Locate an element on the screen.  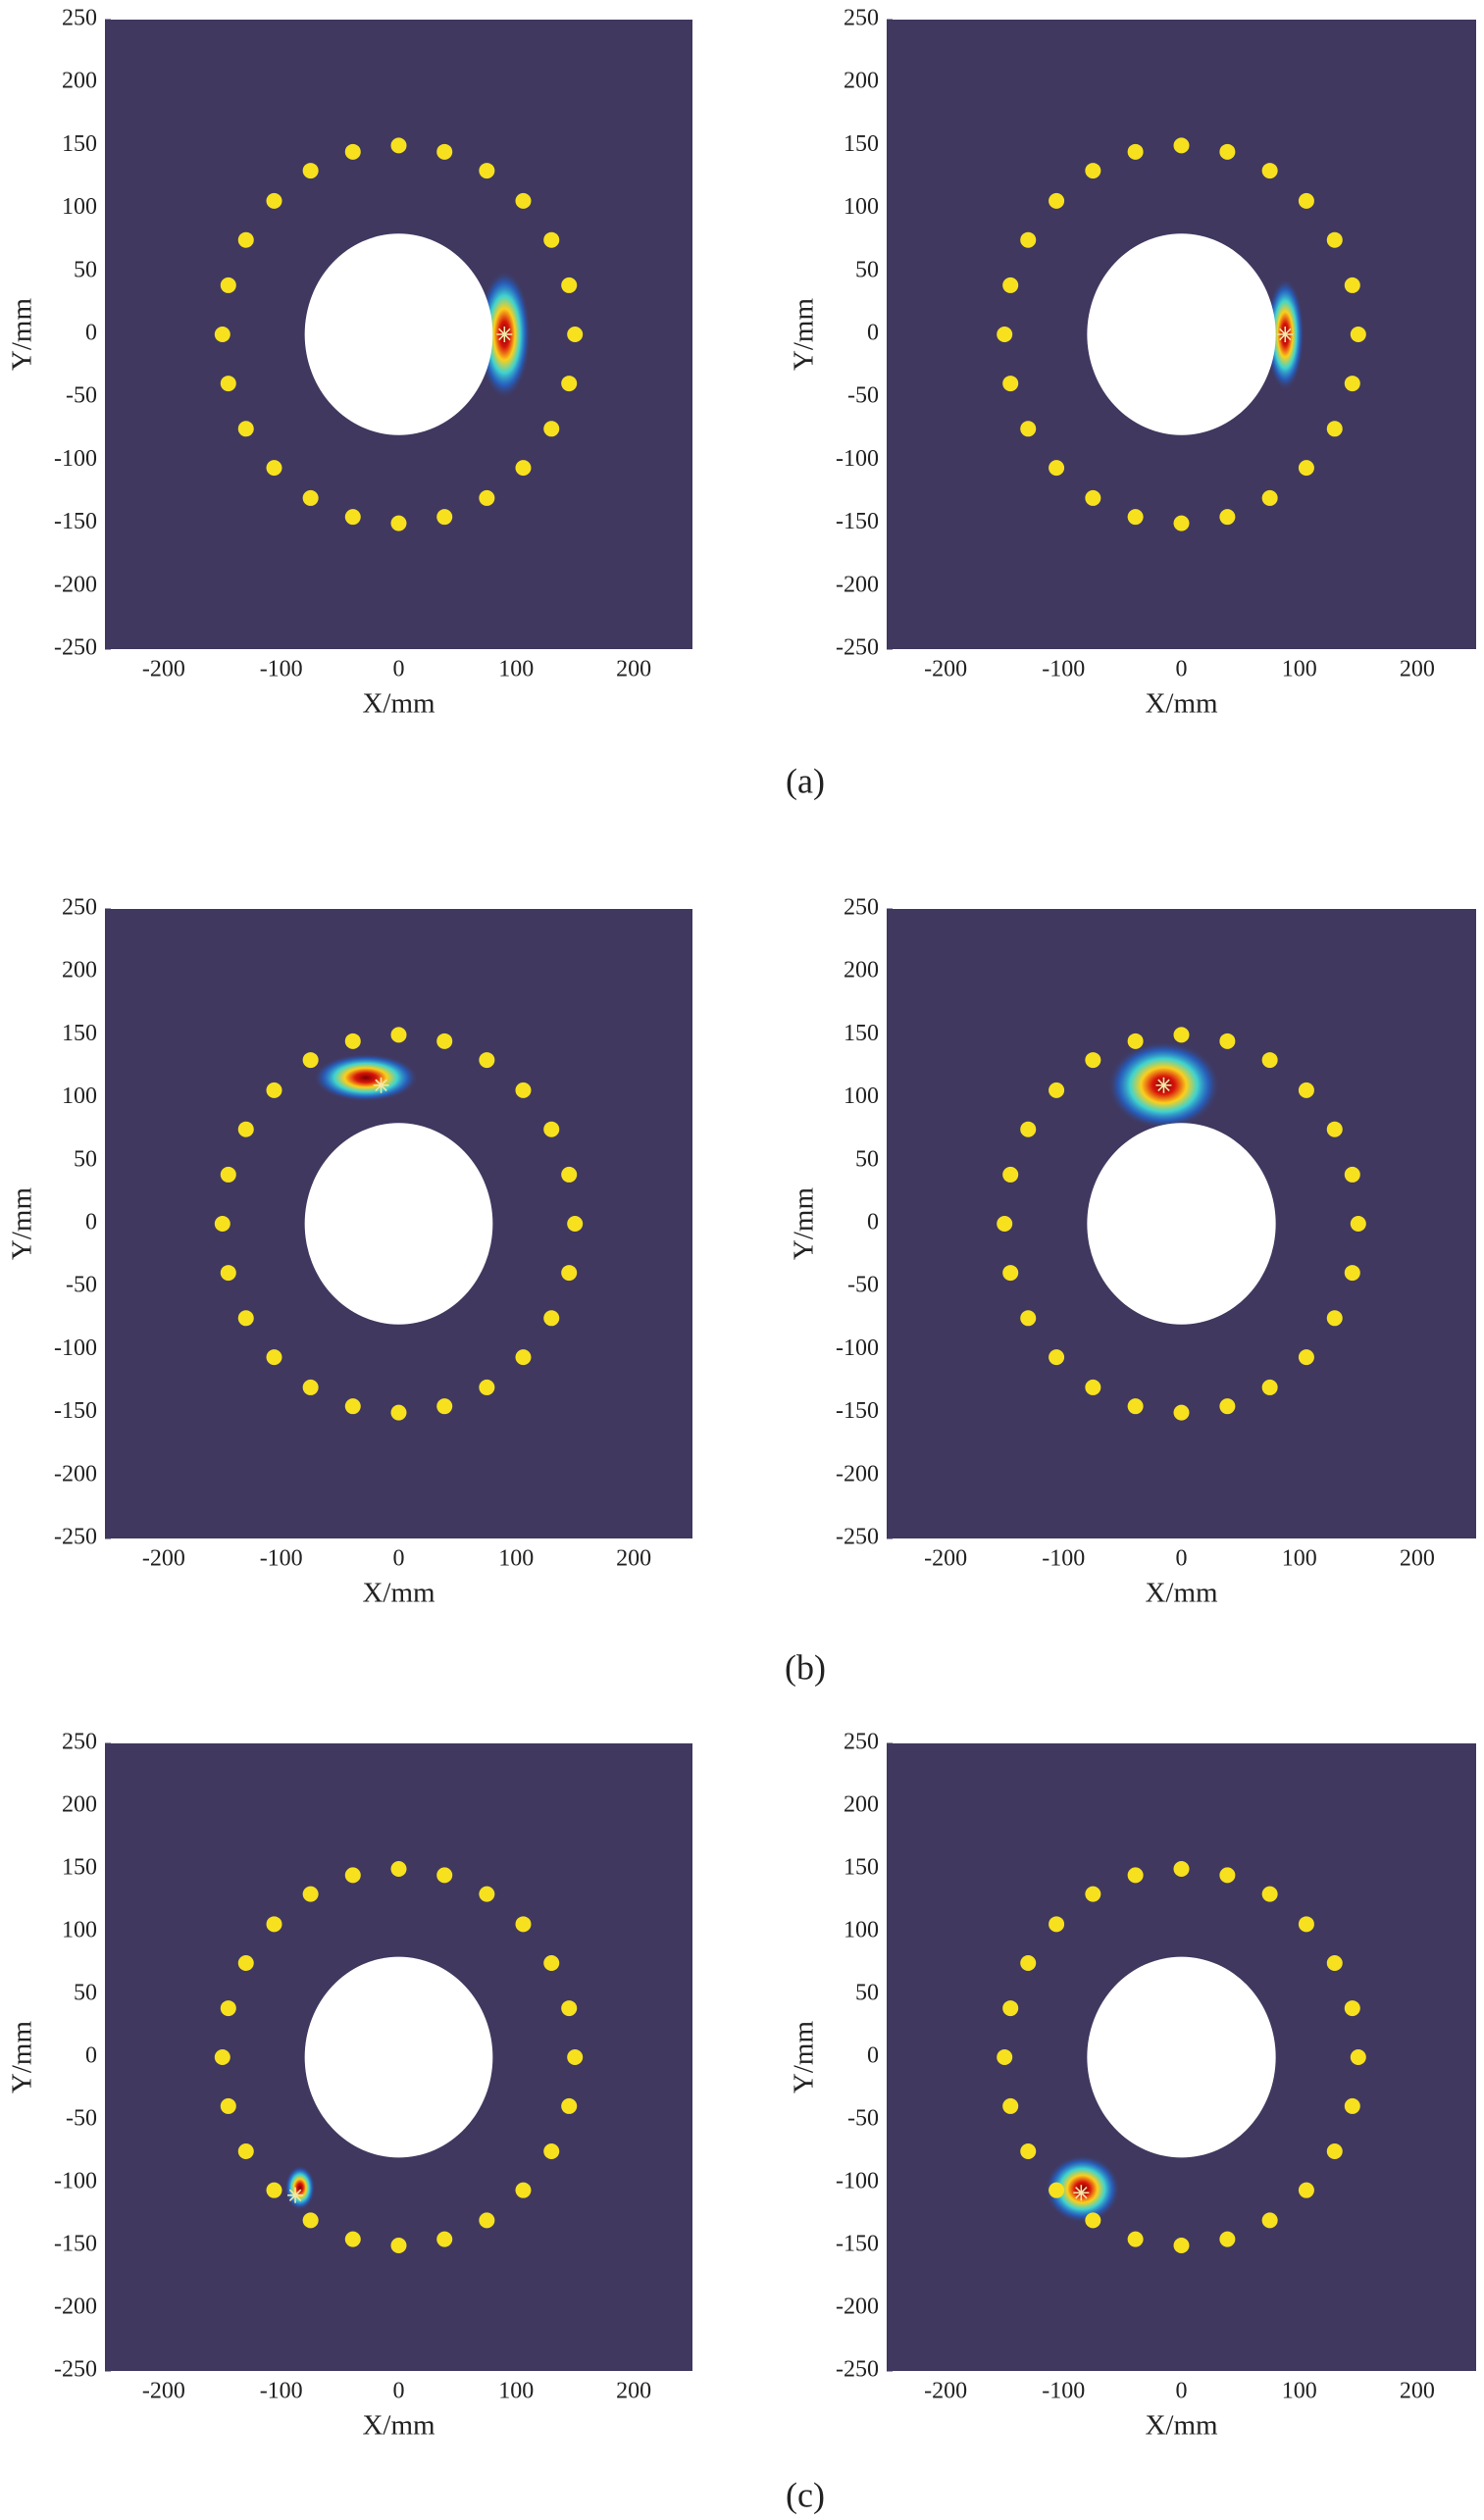
x-tick-label: 0 is located at coordinates (1182, 669).